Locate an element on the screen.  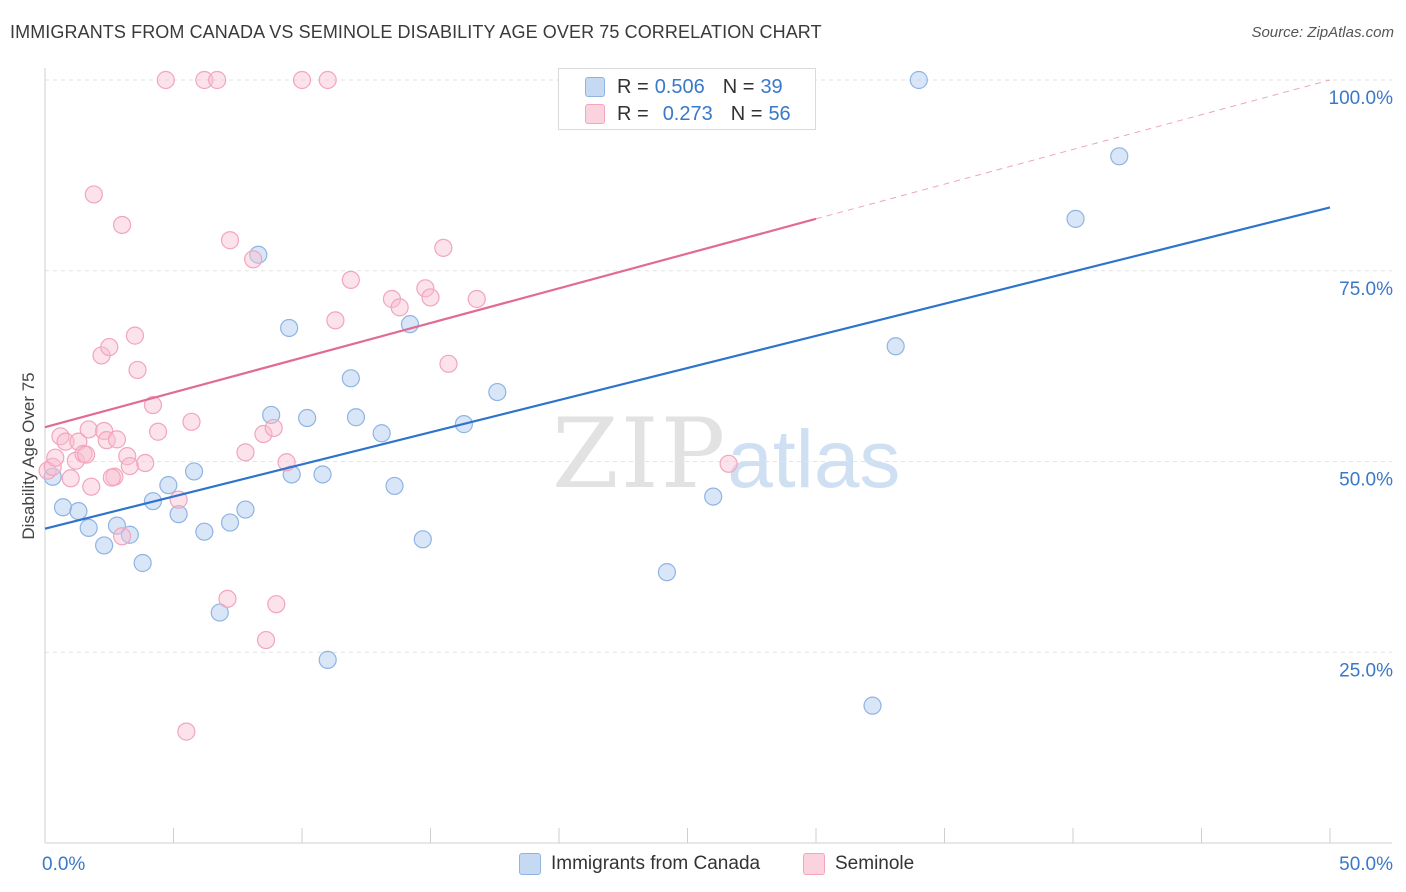
legend-row-canada: R = 0.506 N = 39 is located at coordinates (684, 87).